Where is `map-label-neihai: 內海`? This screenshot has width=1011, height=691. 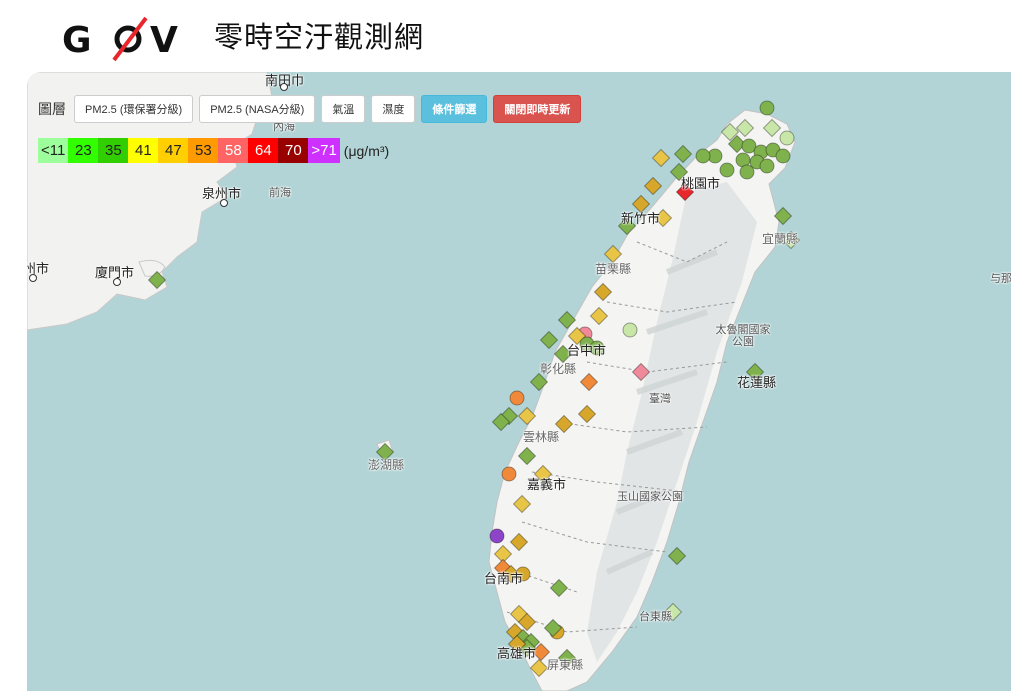
map-label-neihai: 內海 is located at coordinates (284, 127).